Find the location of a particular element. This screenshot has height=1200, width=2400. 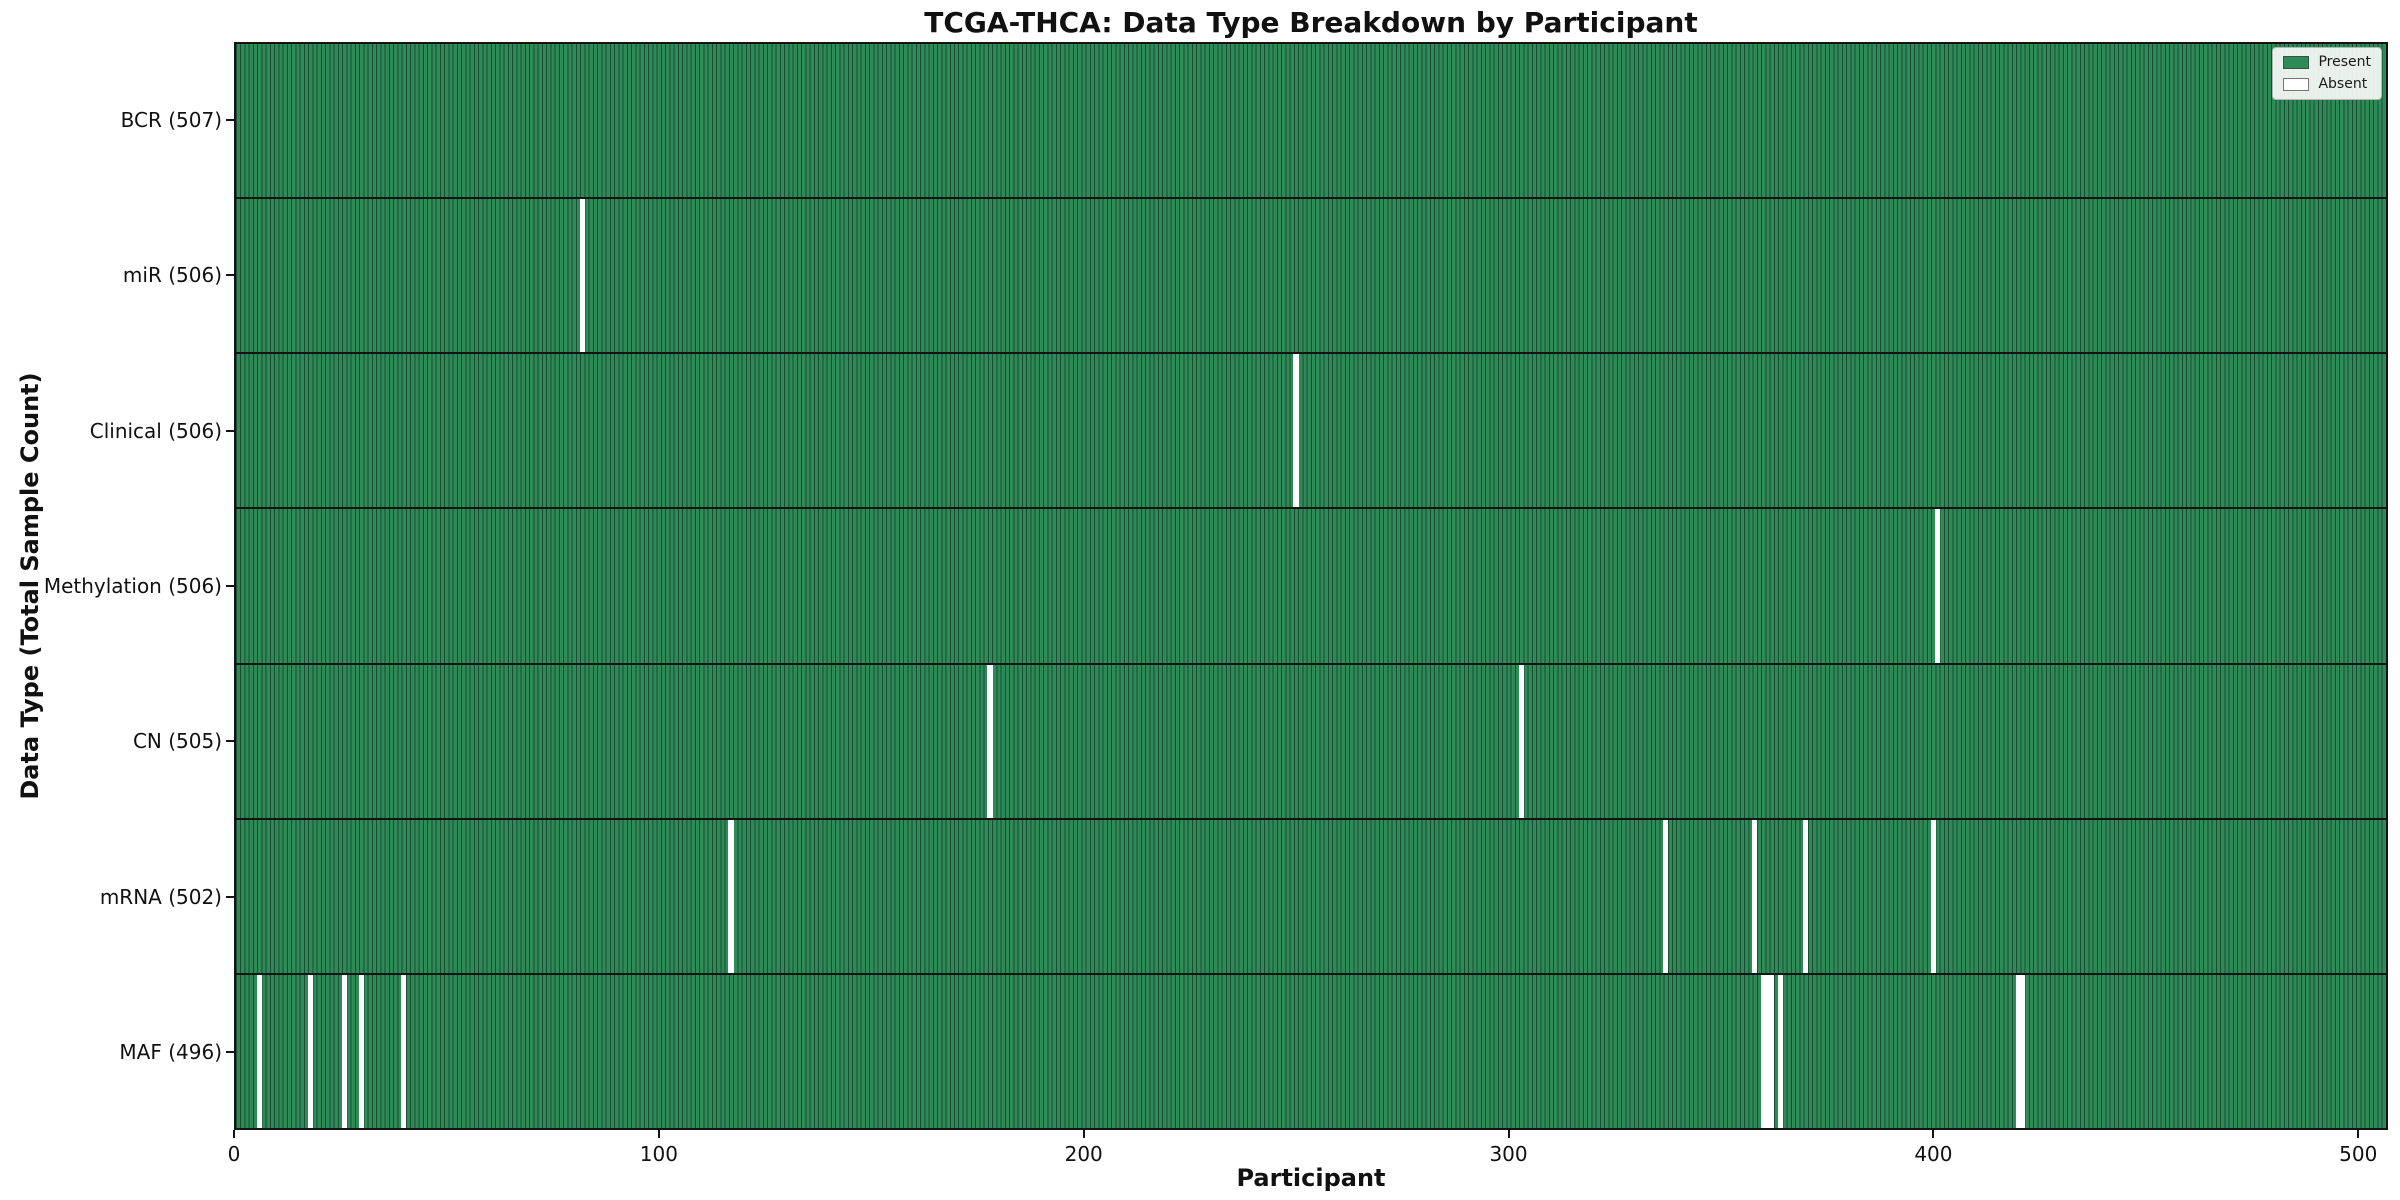

legend-absent-label: Absent is located at coordinates (2343, 84).